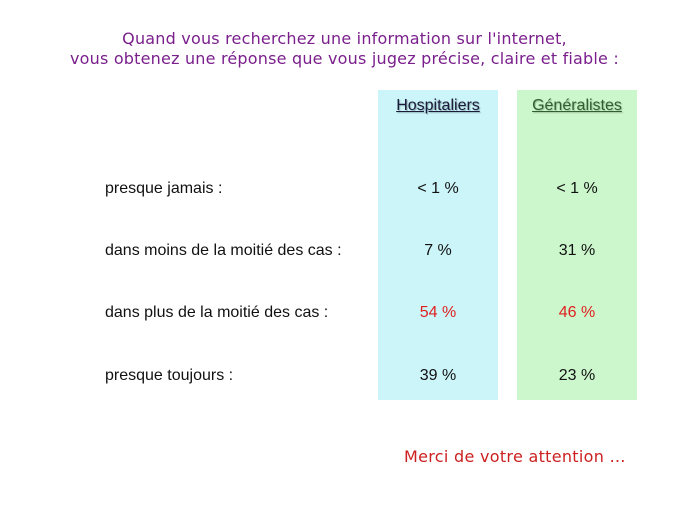 The width and height of the screenshot is (689, 517). What do you see at coordinates (438, 250) in the screenshot?
I see `hospitaliers-value-moins-moitie: 7 %` at bounding box center [438, 250].